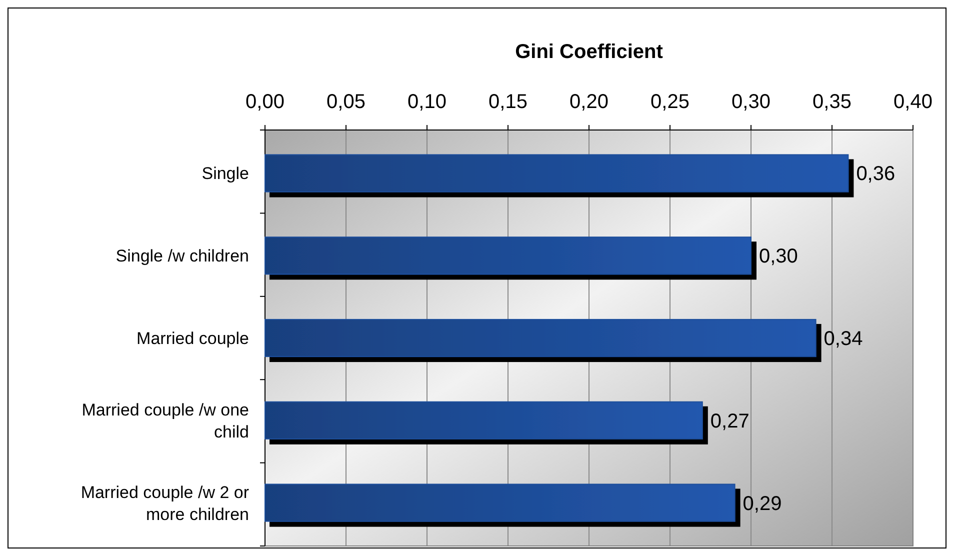  I want to click on data-label: 0,29, so click(762, 503).